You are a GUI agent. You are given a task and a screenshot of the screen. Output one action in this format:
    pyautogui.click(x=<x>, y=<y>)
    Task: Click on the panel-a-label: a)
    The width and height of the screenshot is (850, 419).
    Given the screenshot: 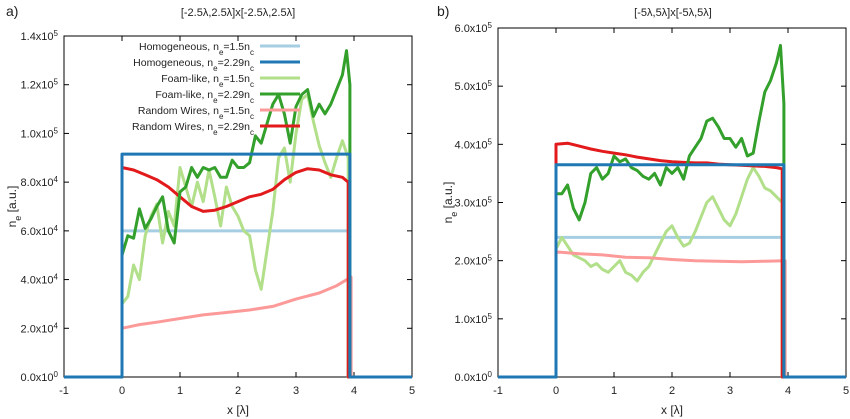 What is the action you would take?
    pyautogui.click(x=12, y=11)
    